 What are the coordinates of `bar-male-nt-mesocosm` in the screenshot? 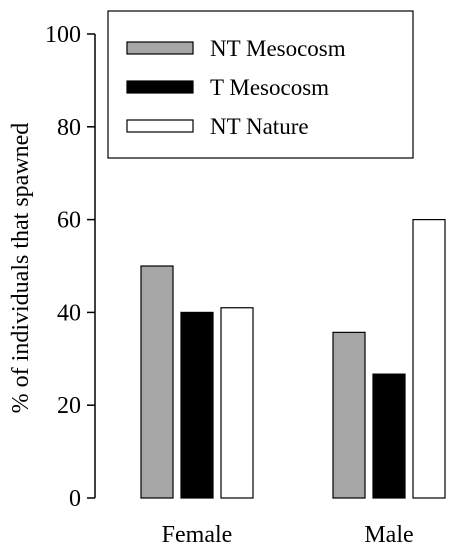 It's located at (349, 415).